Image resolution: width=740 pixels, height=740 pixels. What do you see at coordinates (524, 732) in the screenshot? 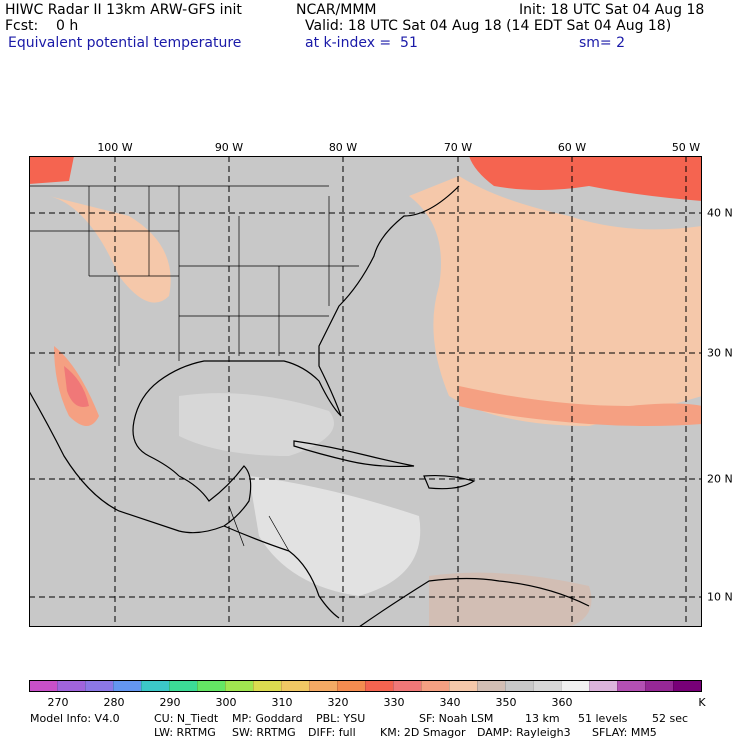
I see `footer-damp: DAMP: Rayleigh3` at bounding box center [524, 732].